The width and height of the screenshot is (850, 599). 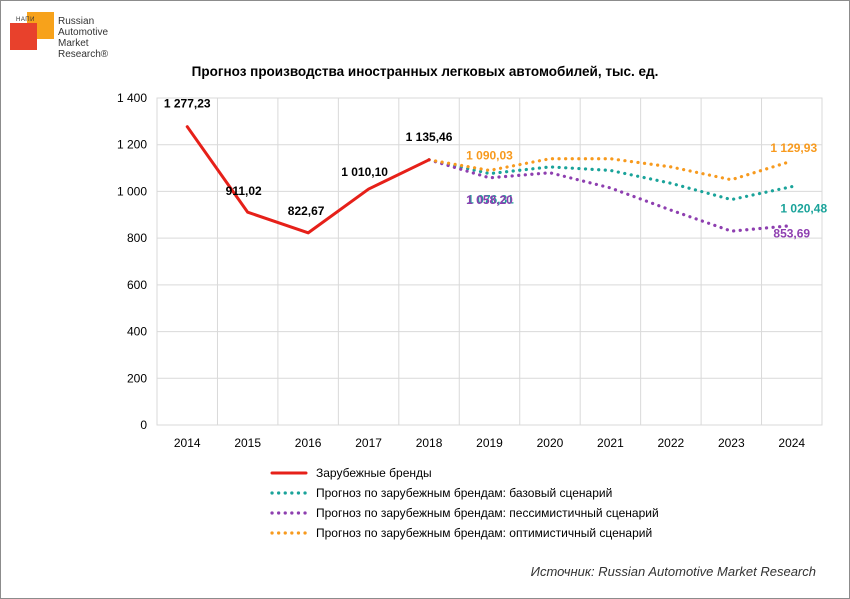 I want to click on logo-line-3: Market, so click(x=73, y=43).